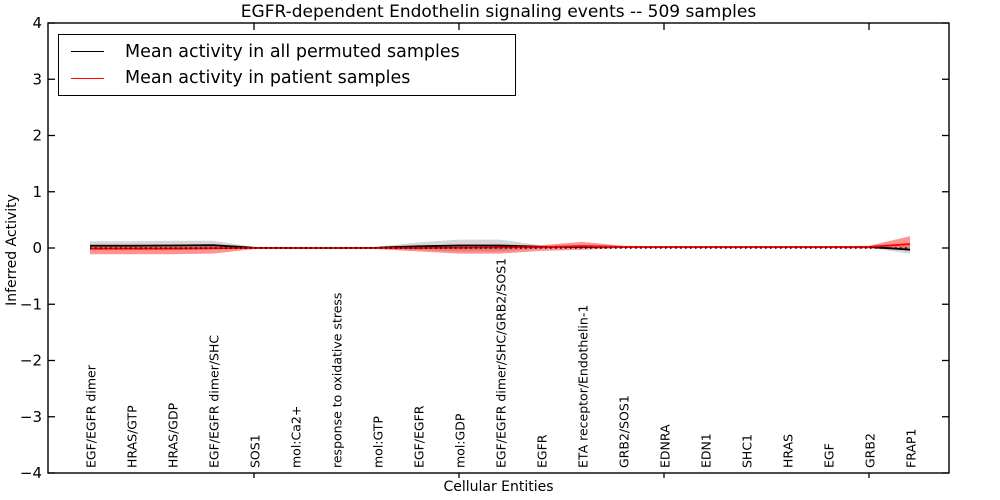 The image size is (1000, 500). What do you see at coordinates (501, 363) in the screenshot?
I see `category-label: EGF/EGFR dimer/SHC/GRB2/SOS1` at bounding box center [501, 363].